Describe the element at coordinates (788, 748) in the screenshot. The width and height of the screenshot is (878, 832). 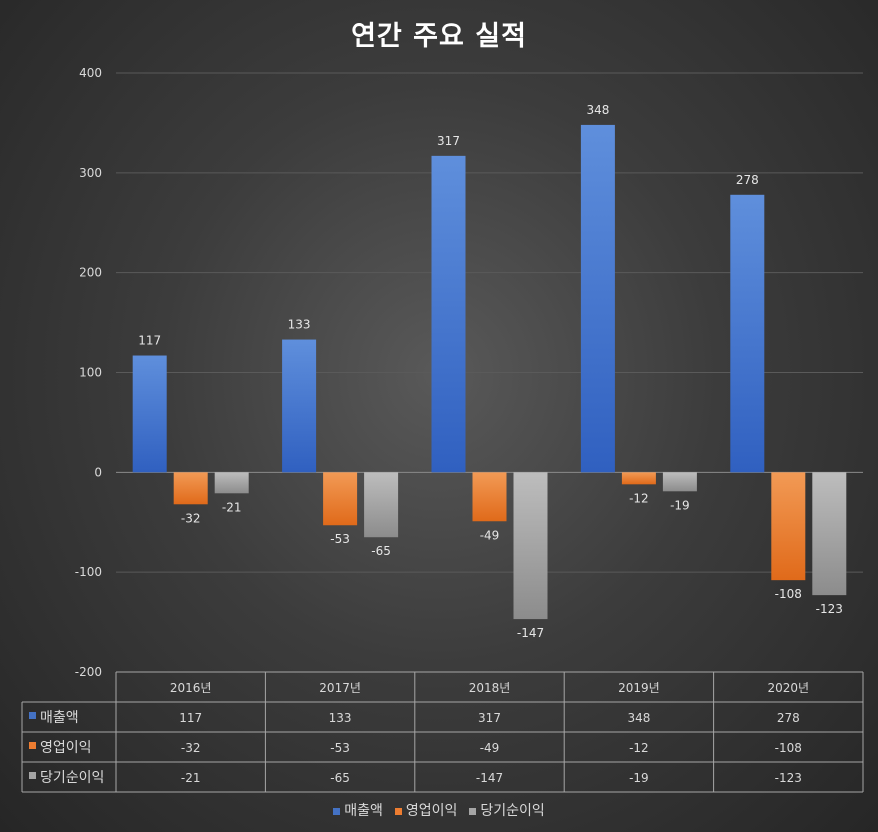
I see `table-cell: -108` at that location.